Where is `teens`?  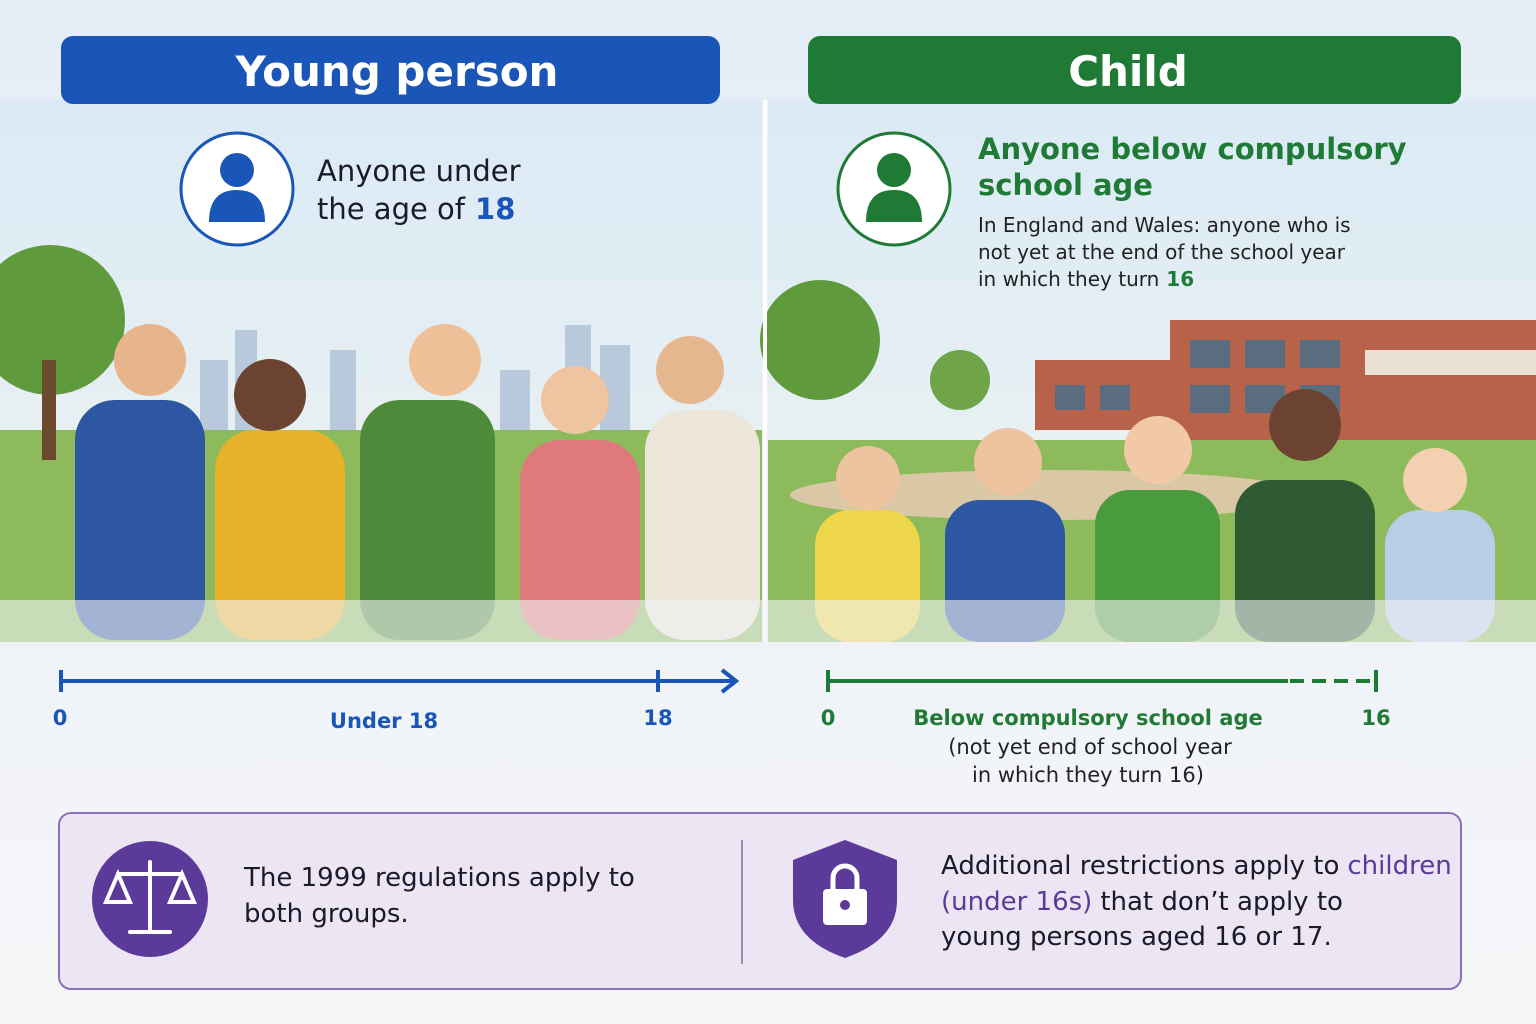
teens is located at coordinates (417, 482).